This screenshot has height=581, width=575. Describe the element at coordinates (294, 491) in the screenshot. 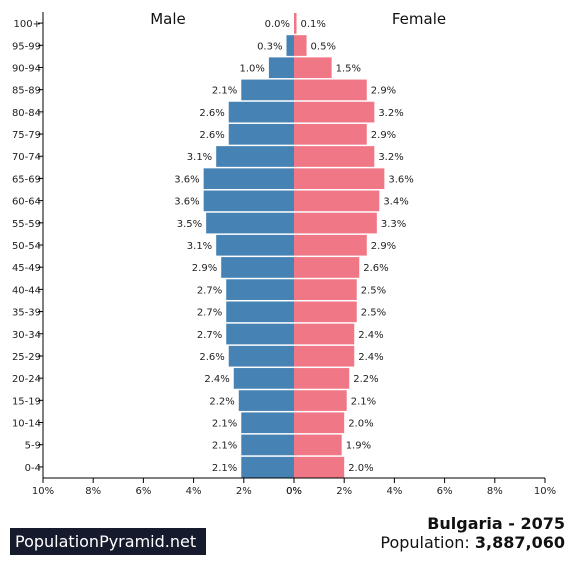

I see `x-tick-label: 0%` at that location.